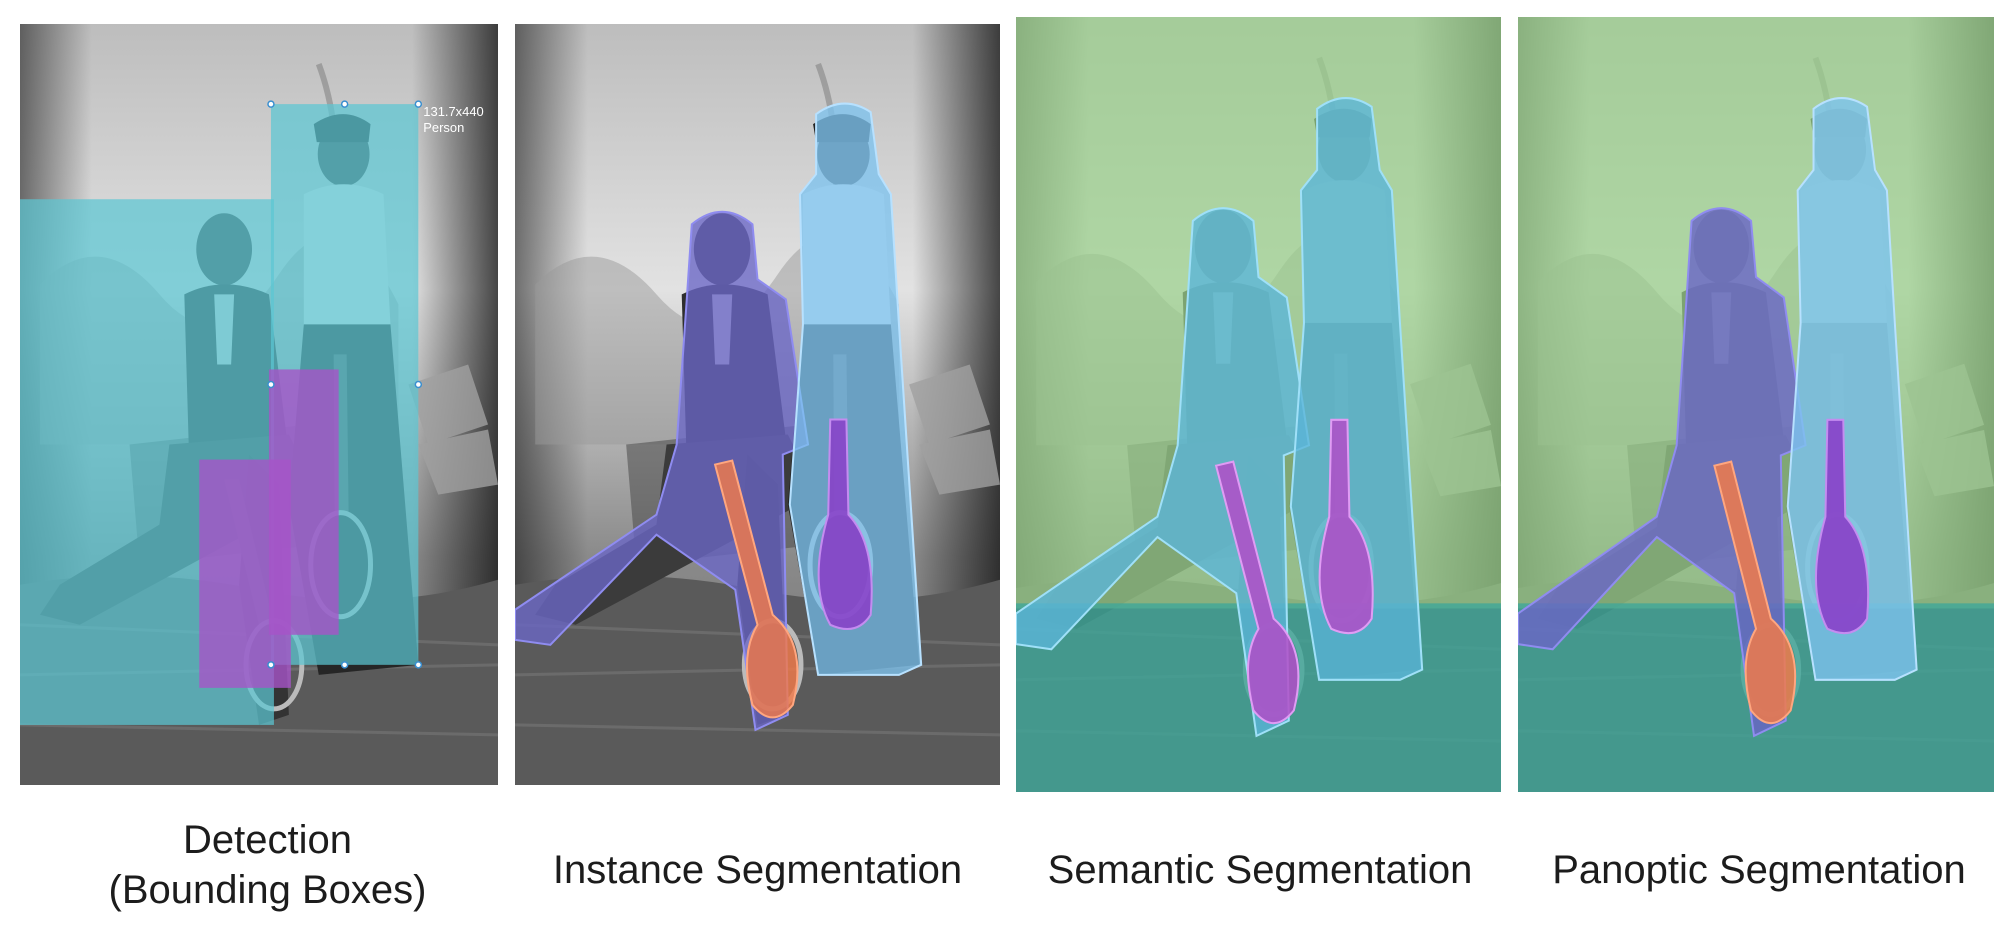 This screenshot has height=946, width=2014. Describe the element at coordinates (845, 524) in the screenshot. I see `instance-mask-racket-purple` at that location.